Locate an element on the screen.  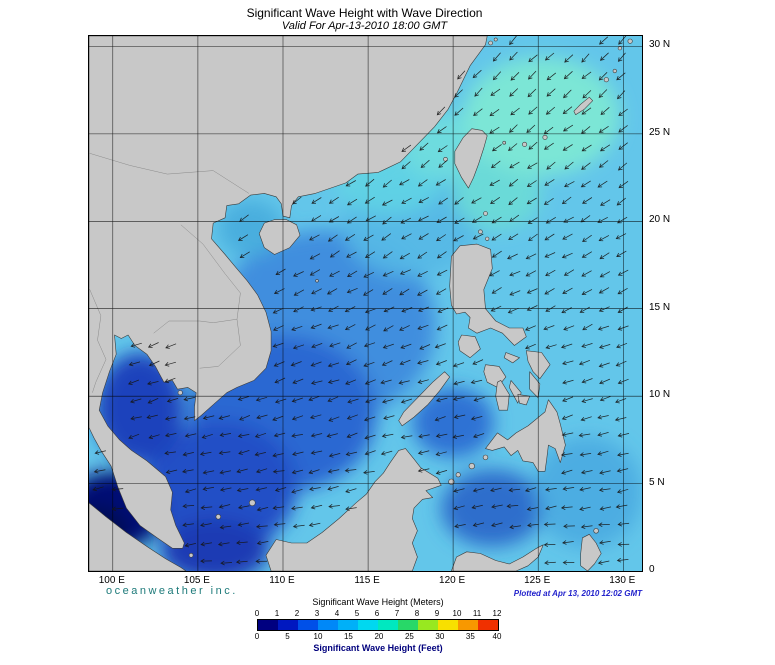
chart-valid-time: Valid For Apr-13-2010 18:00 GMT is located at coordinates (364, 26).